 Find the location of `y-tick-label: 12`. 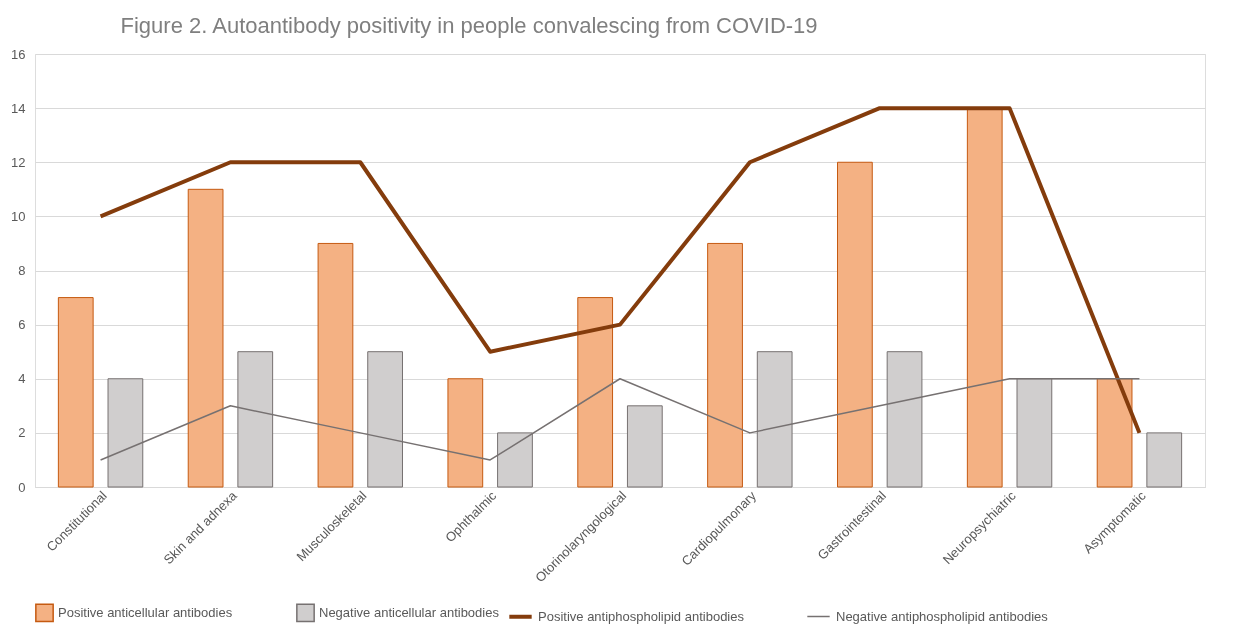

y-tick-label: 12 is located at coordinates (18, 162).